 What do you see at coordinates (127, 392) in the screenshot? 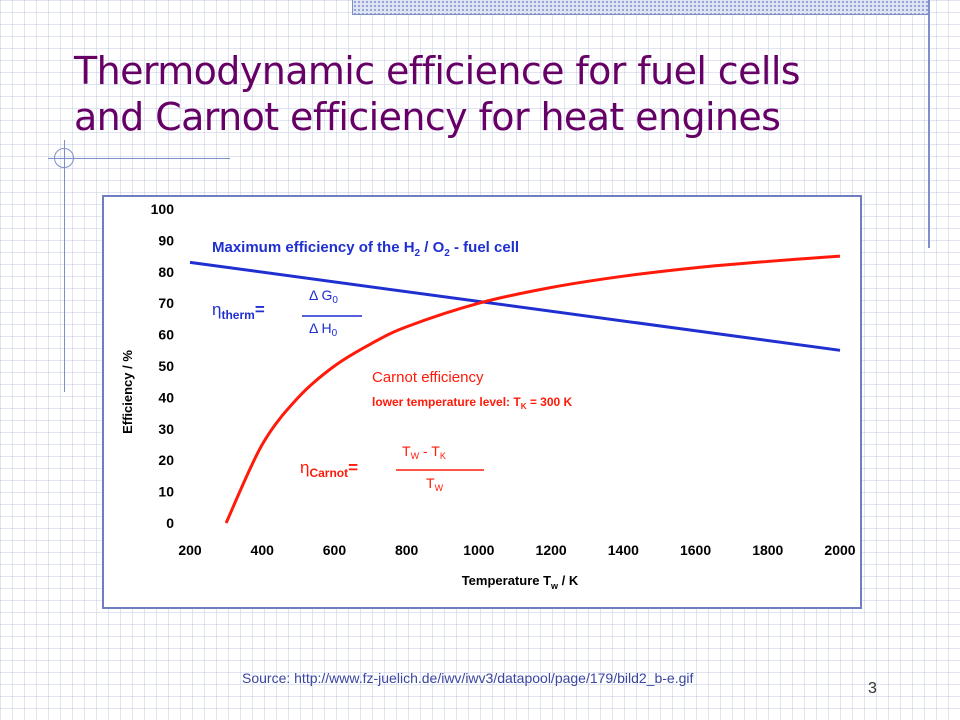
I see `y-axis-label: Efficiency / %` at bounding box center [127, 392].